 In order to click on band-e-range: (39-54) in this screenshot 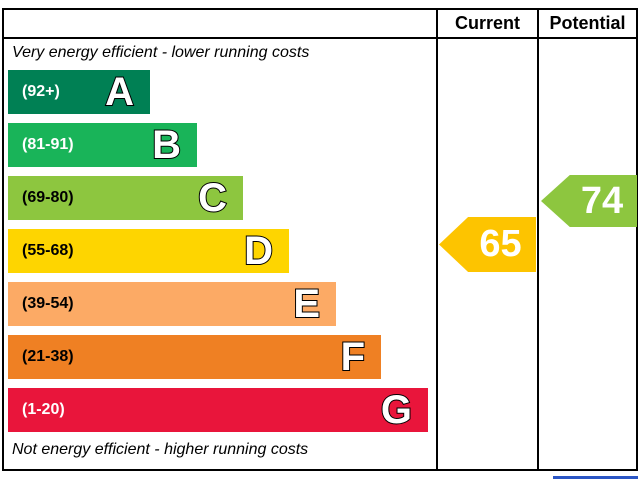, I will do `click(48, 303)`.